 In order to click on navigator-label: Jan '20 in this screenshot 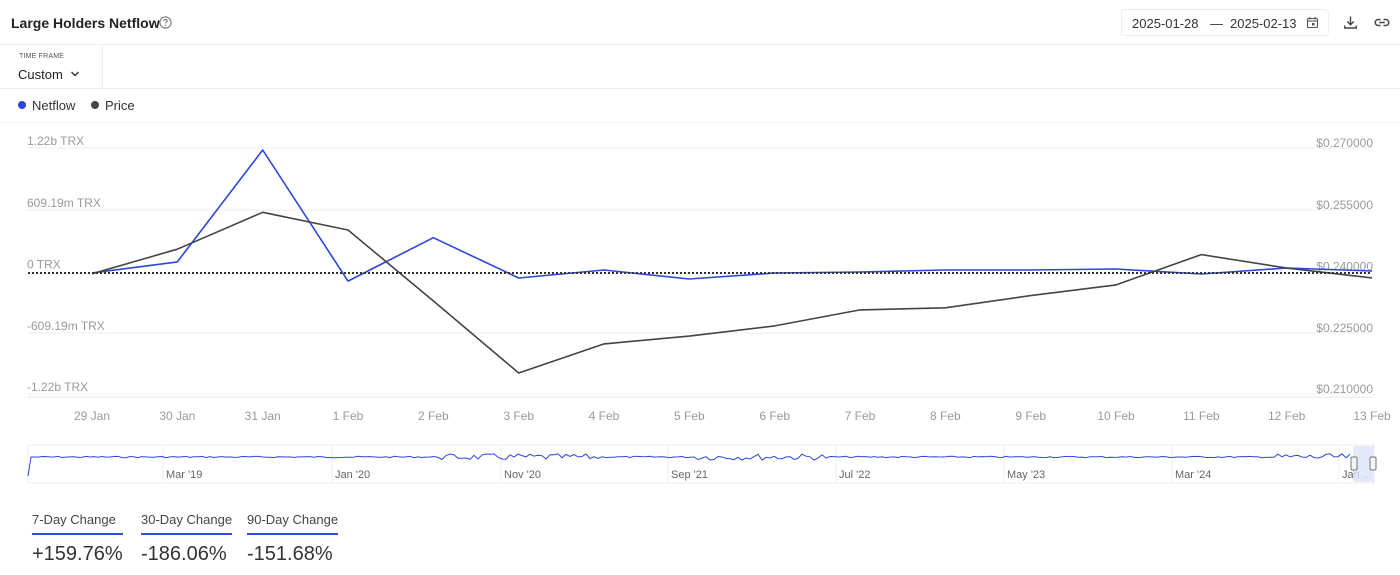, I will do `click(352, 475)`.